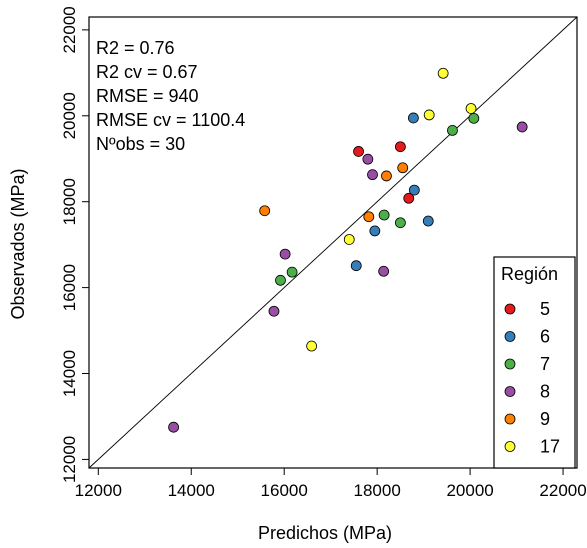 This screenshot has height=548, width=587. What do you see at coordinates (545, 337) in the screenshot?
I see `legend-label-6: 6` at bounding box center [545, 337].